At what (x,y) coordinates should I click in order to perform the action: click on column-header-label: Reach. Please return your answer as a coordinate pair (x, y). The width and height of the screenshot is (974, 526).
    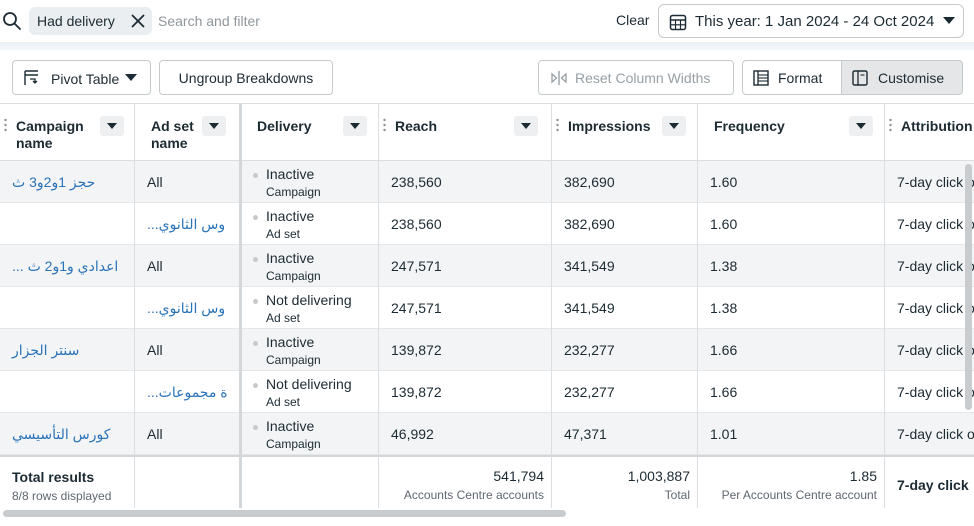
    Looking at the image, I should click on (416, 126).